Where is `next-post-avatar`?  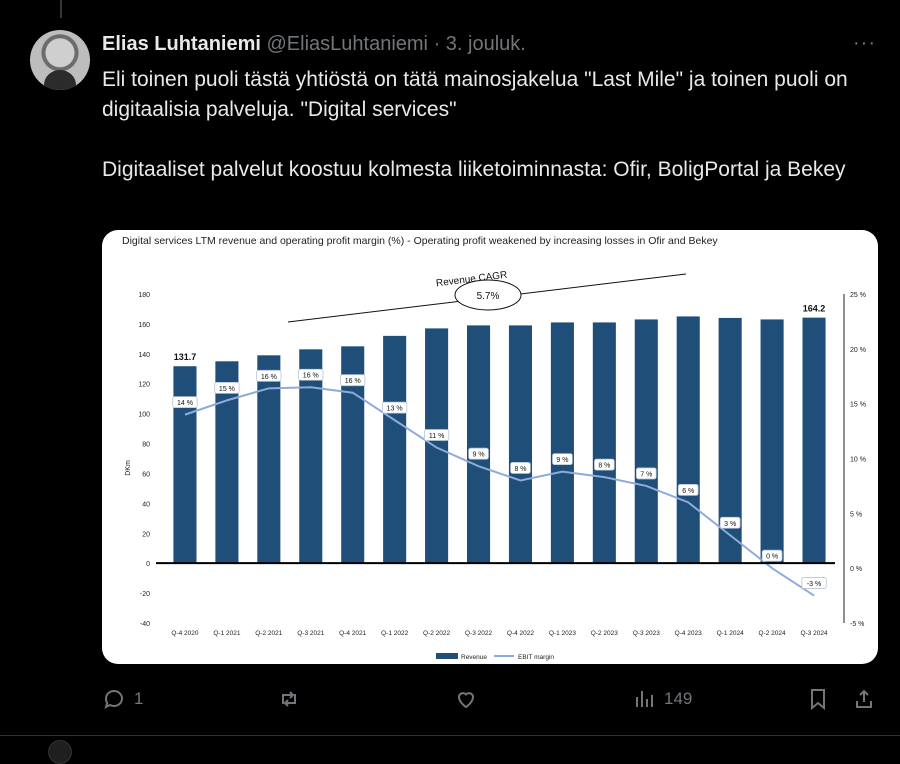 next-post-avatar is located at coordinates (60, 752).